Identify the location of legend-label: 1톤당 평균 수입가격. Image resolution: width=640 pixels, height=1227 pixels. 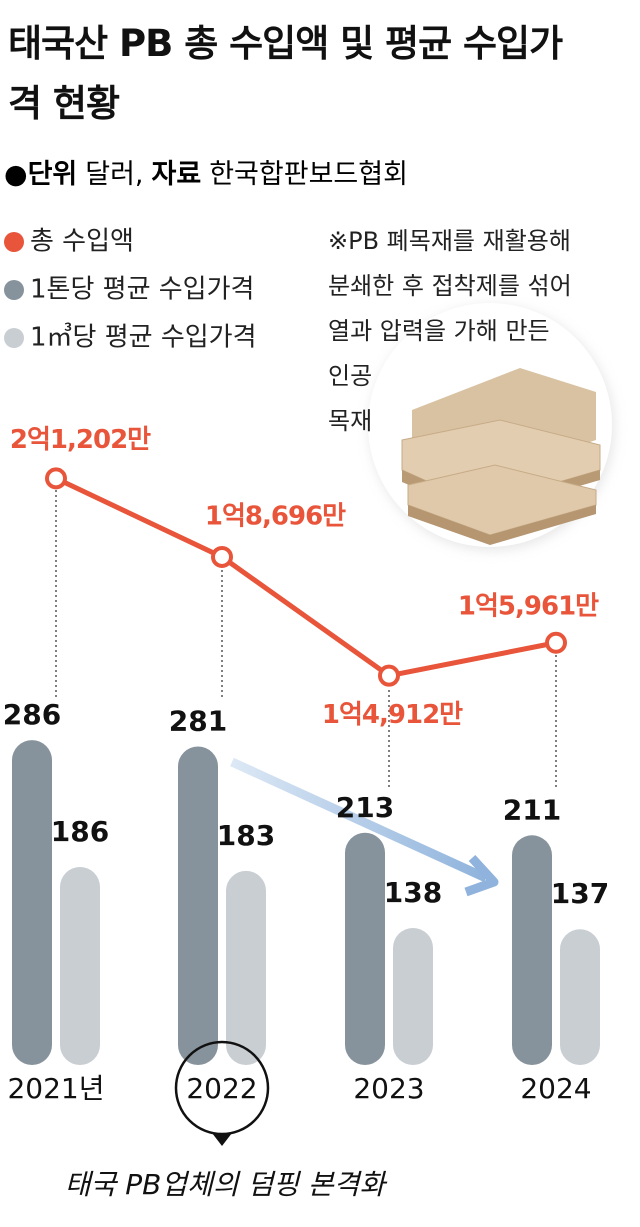
(142, 290).